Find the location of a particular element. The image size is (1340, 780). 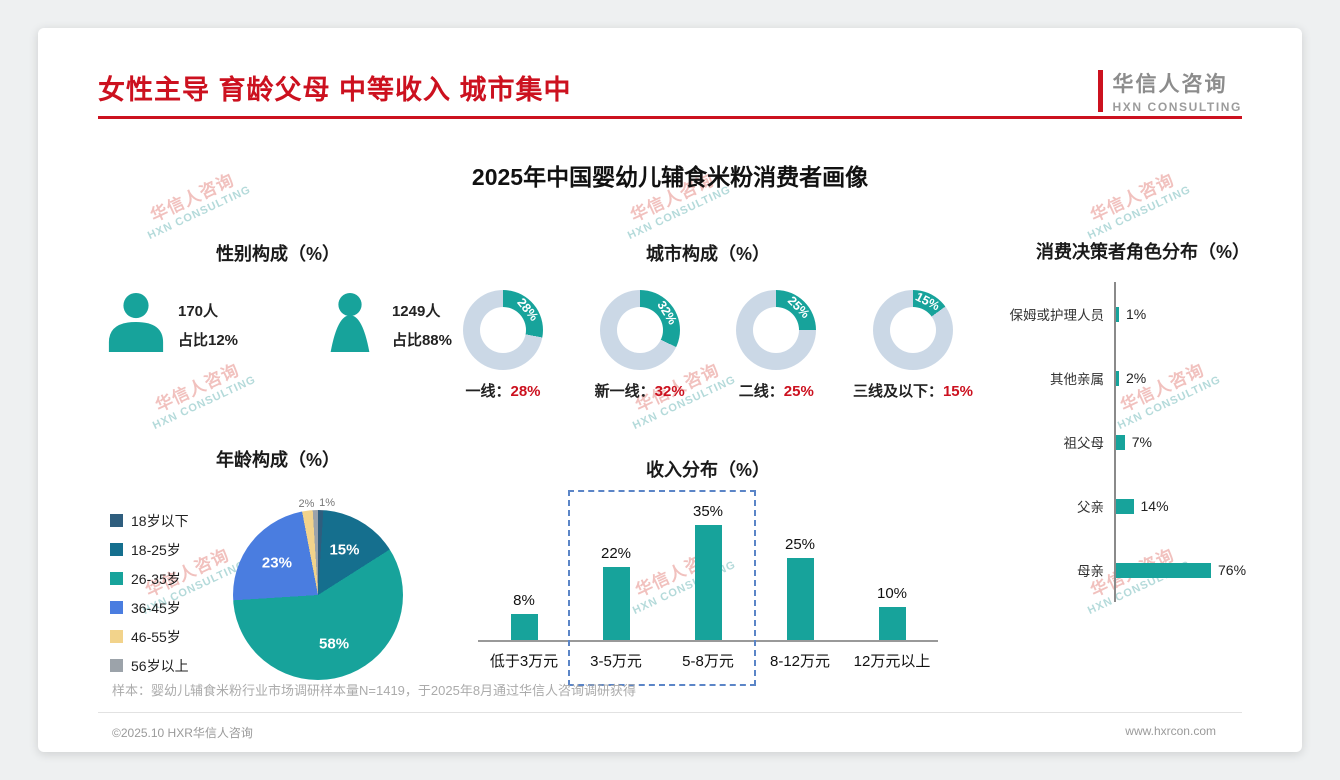

logo-name: 华信人咨询 is located at coordinates (1170, 84).